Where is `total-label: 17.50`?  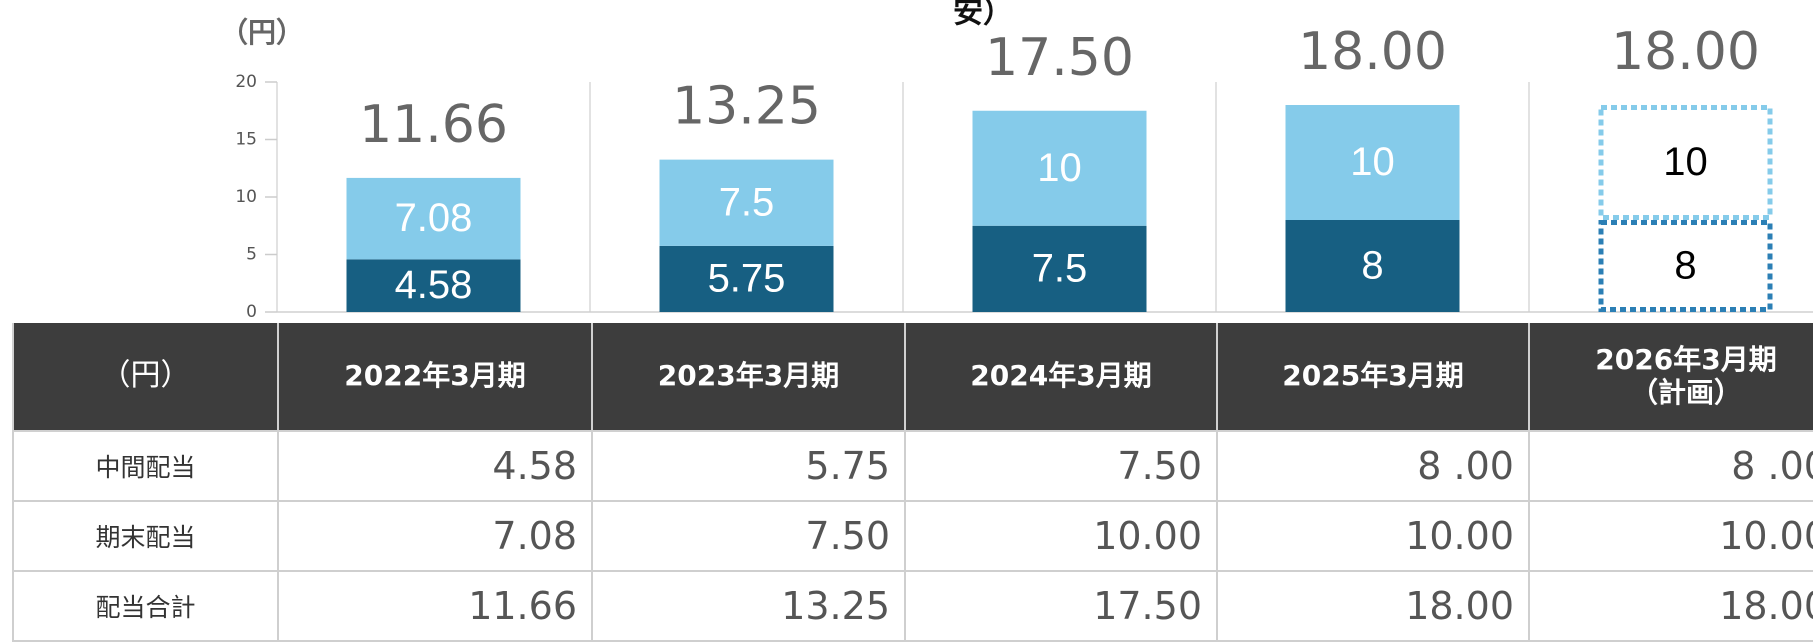 total-label: 17.50 is located at coordinates (1059, 58).